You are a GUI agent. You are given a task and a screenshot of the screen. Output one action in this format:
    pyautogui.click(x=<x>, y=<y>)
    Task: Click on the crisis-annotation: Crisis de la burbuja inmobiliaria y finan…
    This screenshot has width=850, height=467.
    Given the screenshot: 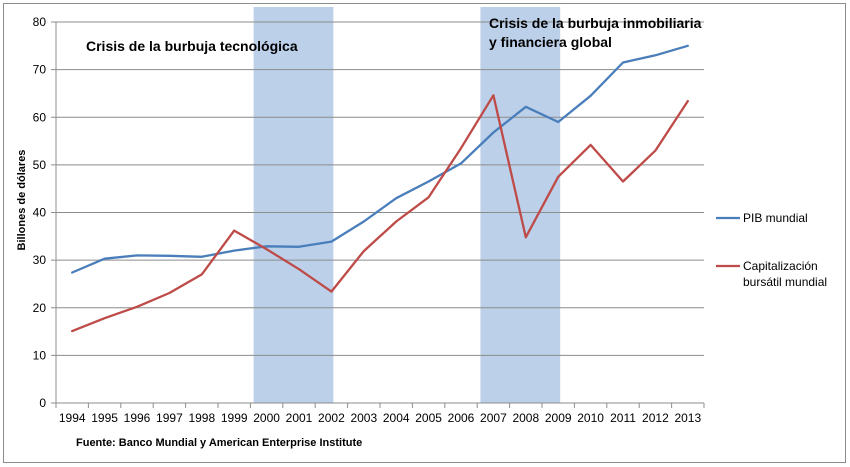 What is the action you would take?
    pyautogui.click(x=595, y=32)
    